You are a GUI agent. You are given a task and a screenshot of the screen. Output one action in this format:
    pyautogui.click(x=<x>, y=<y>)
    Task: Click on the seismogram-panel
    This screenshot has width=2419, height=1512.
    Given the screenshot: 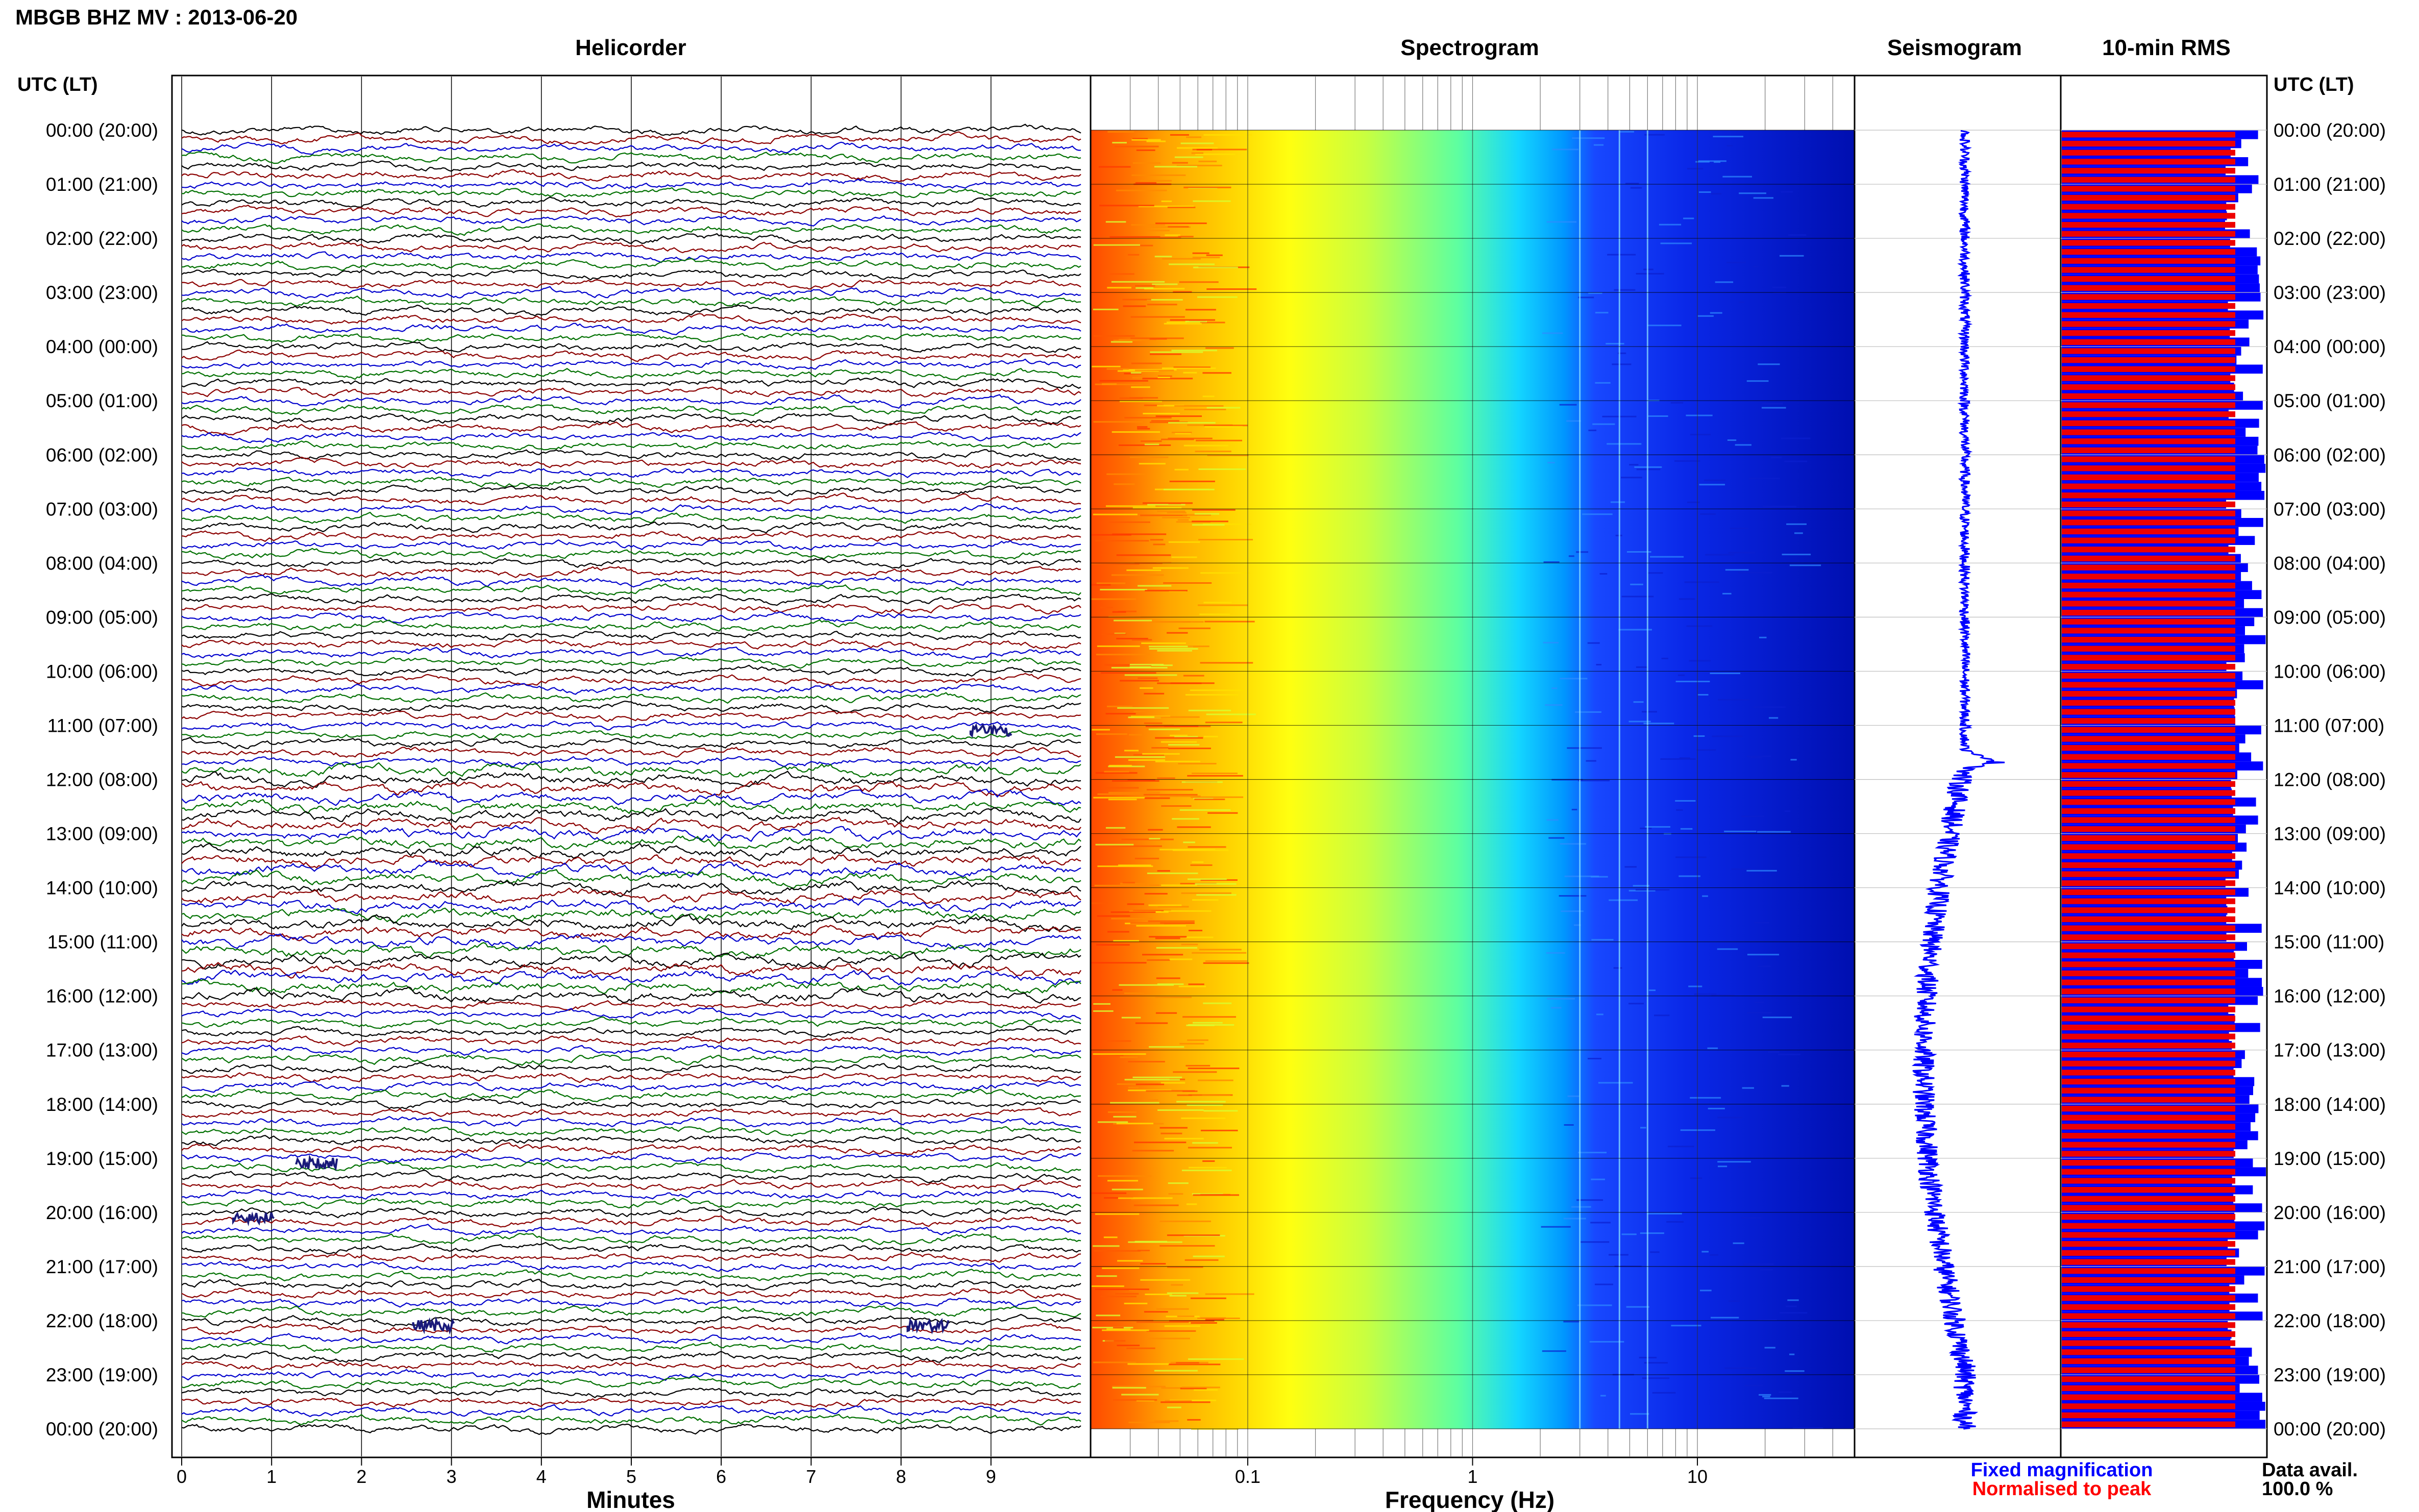 What is the action you would take?
    pyautogui.click(x=1958, y=766)
    